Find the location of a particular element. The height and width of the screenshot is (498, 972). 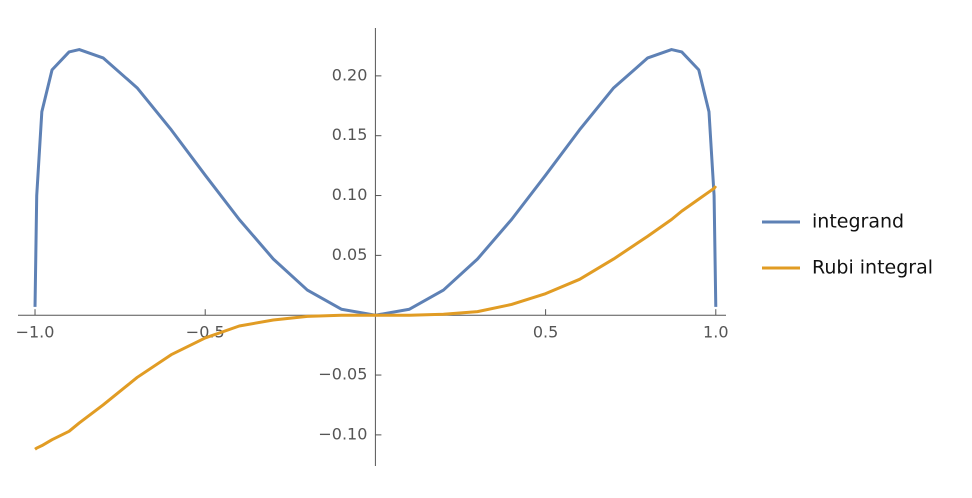

y-tick-label: 0.10 is located at coordinates (350, 194).